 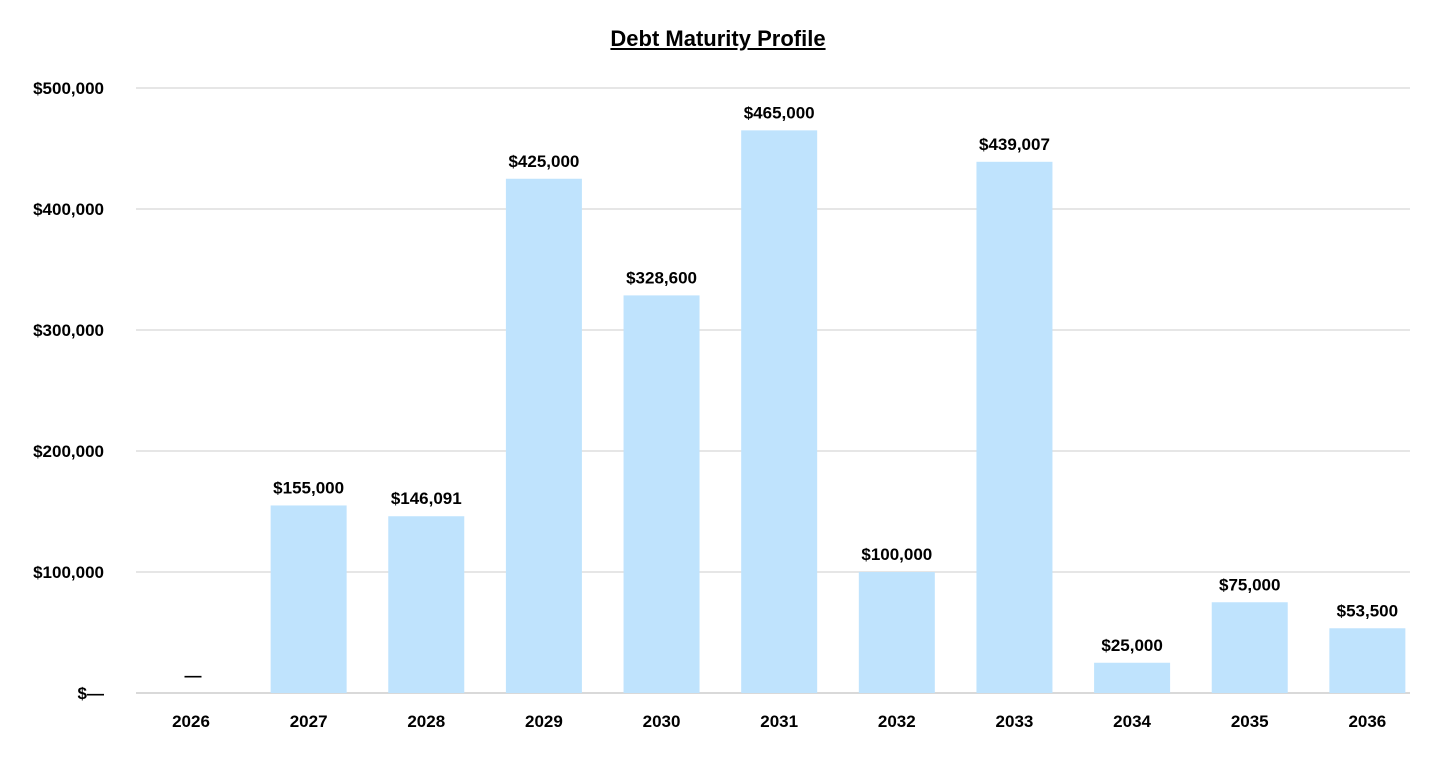 What do you see at coordinates (1131, 645) in the screenshot?
I see `data-label-2034: $25,000` at bounding box center [1131, 645].